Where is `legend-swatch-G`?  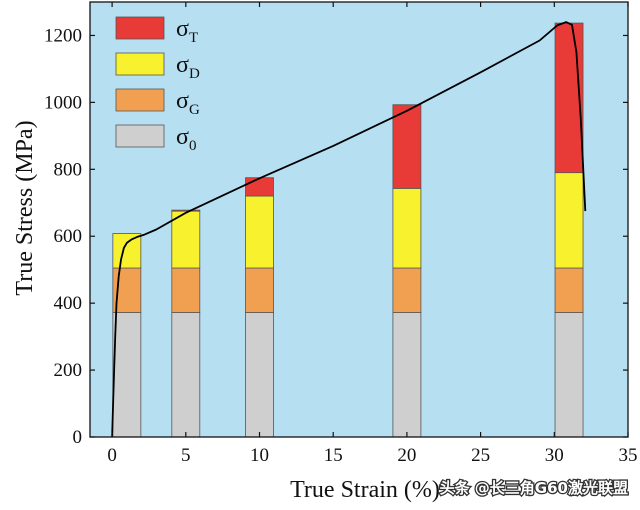
legend-swatch-G is located at coordinates (140, 100).